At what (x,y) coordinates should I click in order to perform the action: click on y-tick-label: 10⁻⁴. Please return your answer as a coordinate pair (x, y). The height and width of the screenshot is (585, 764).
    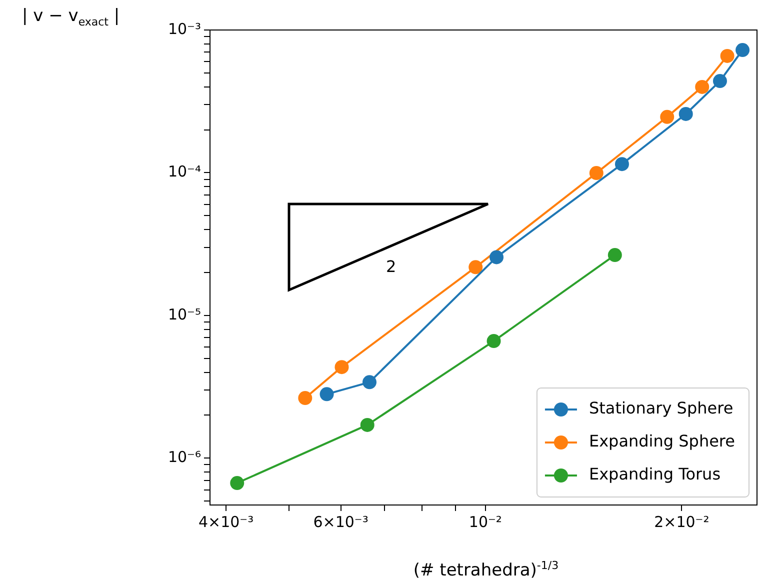
    Looking at the image, I should click on (184, 171).